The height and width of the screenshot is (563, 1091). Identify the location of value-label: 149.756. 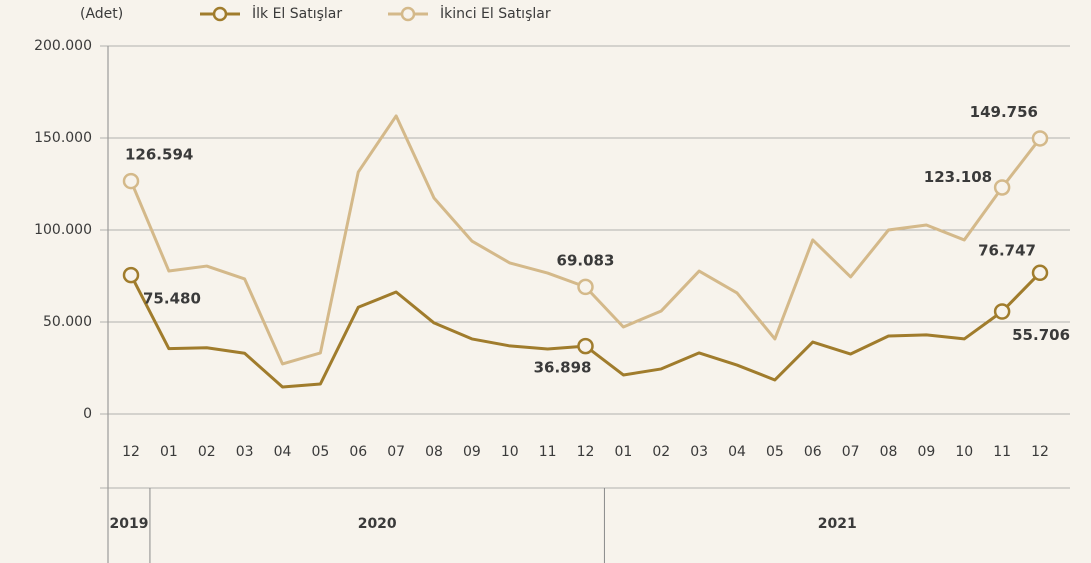
(1004, 112).